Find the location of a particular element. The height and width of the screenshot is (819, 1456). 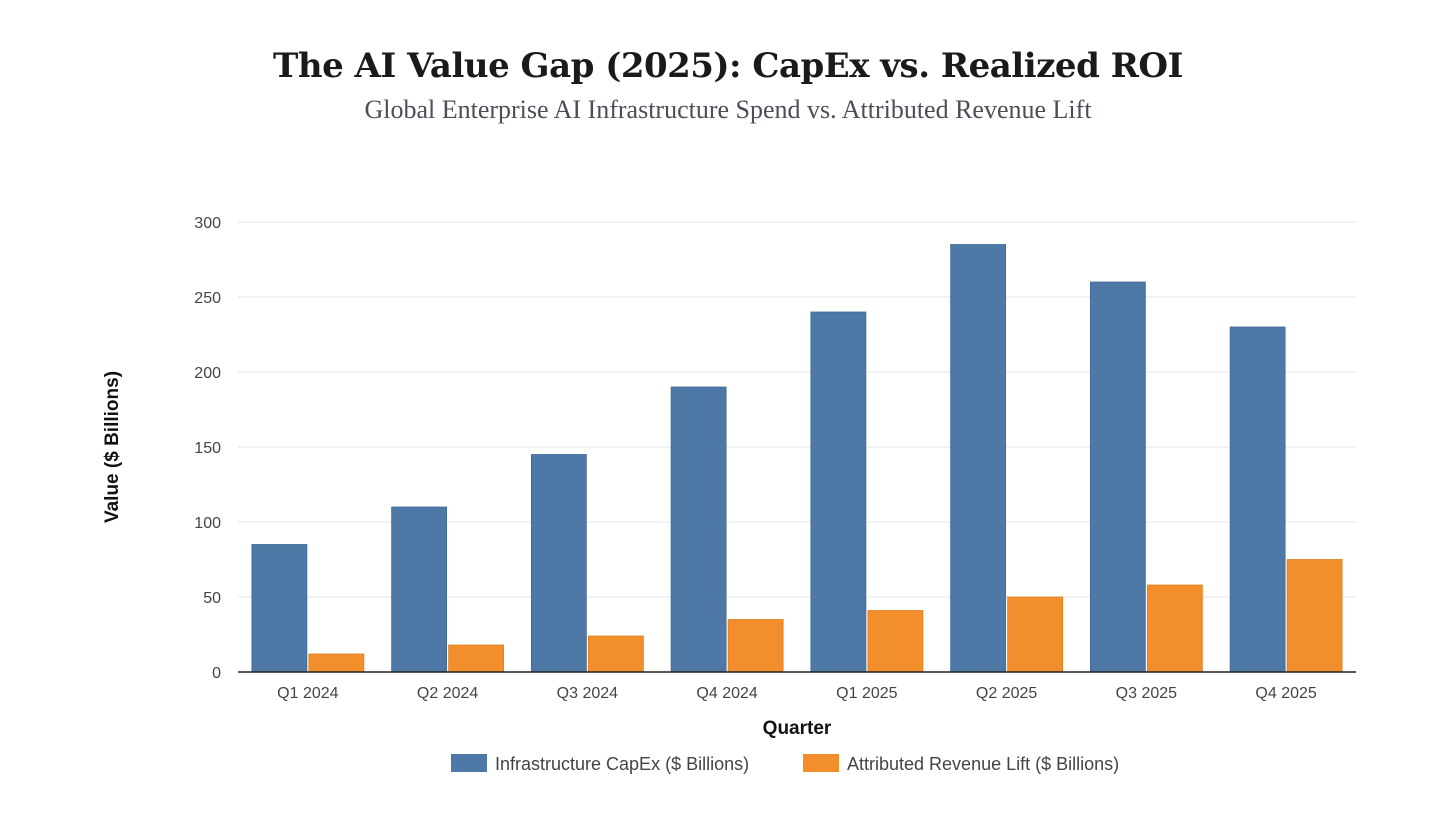

y-tick-label: 0 is located at coordinates (216, 673).